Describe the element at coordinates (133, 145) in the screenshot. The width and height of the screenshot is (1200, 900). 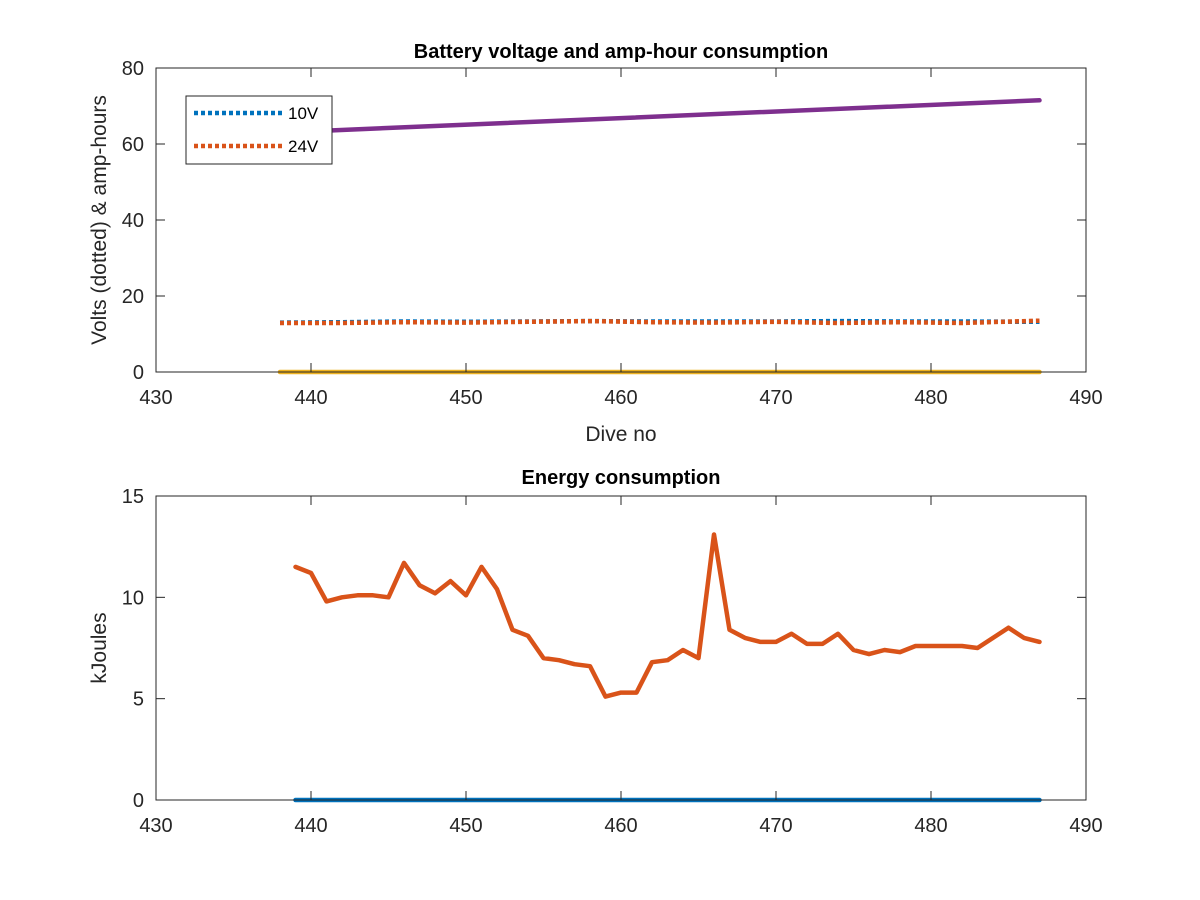
I see `voltage-y-tick-label: 60` at that location.